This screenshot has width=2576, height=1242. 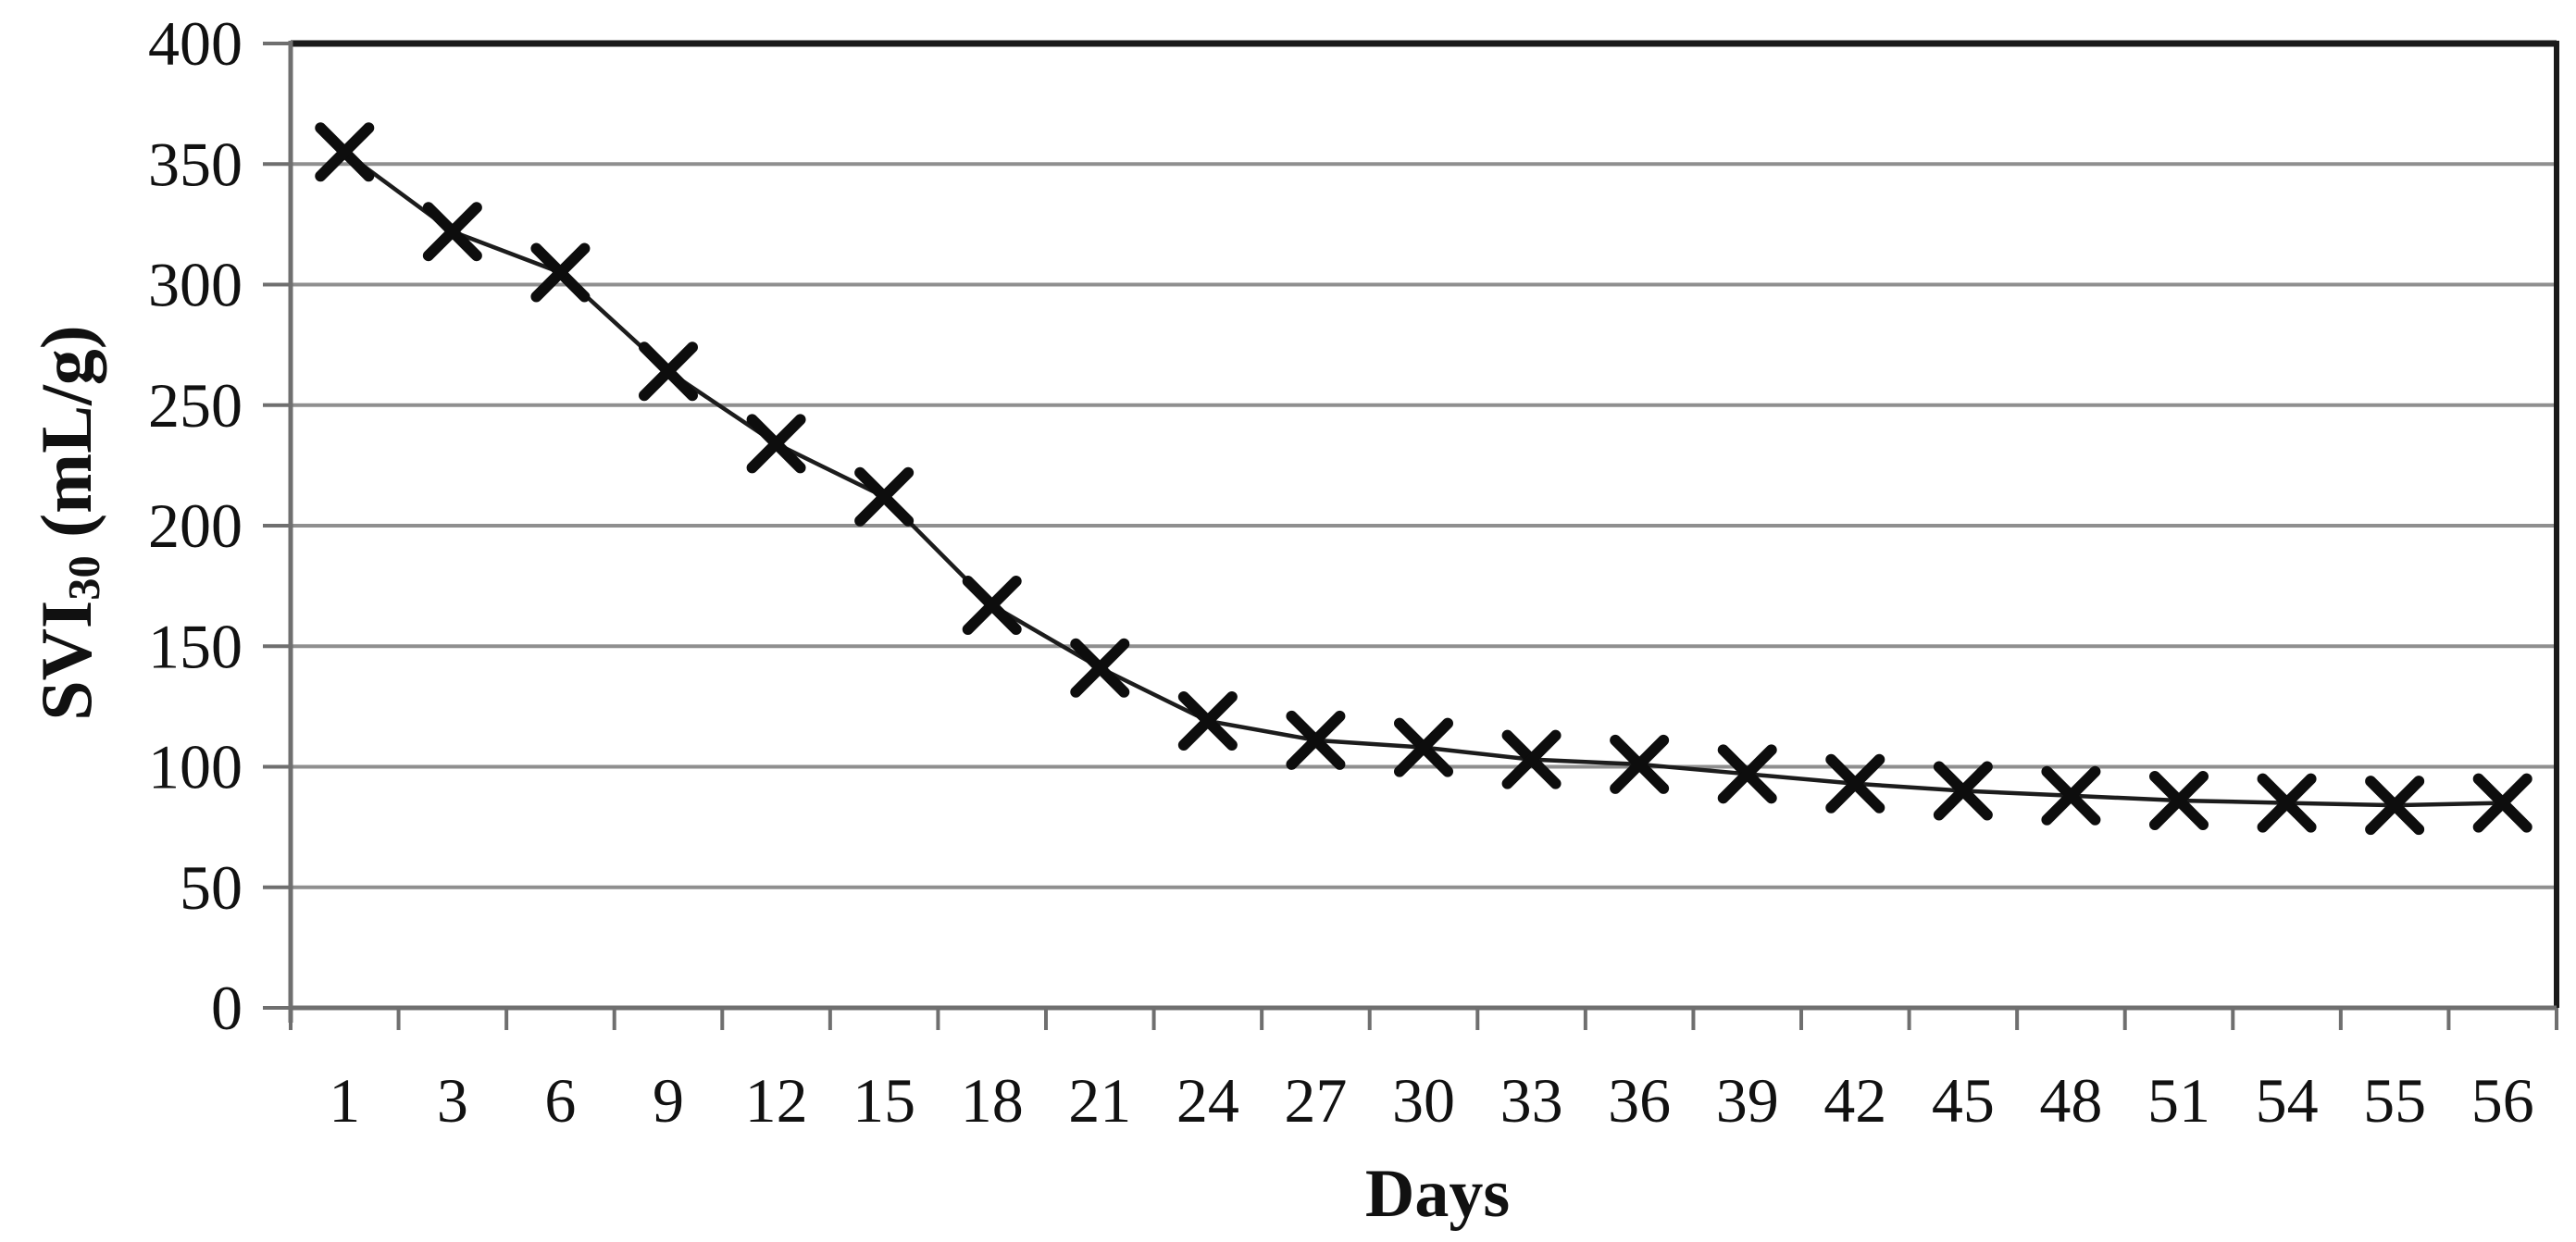 What do you see at coordinates (1315, 1100) in the screenshot?
I see `x-tick-label: 27` at bounding box center [1315, 1100].